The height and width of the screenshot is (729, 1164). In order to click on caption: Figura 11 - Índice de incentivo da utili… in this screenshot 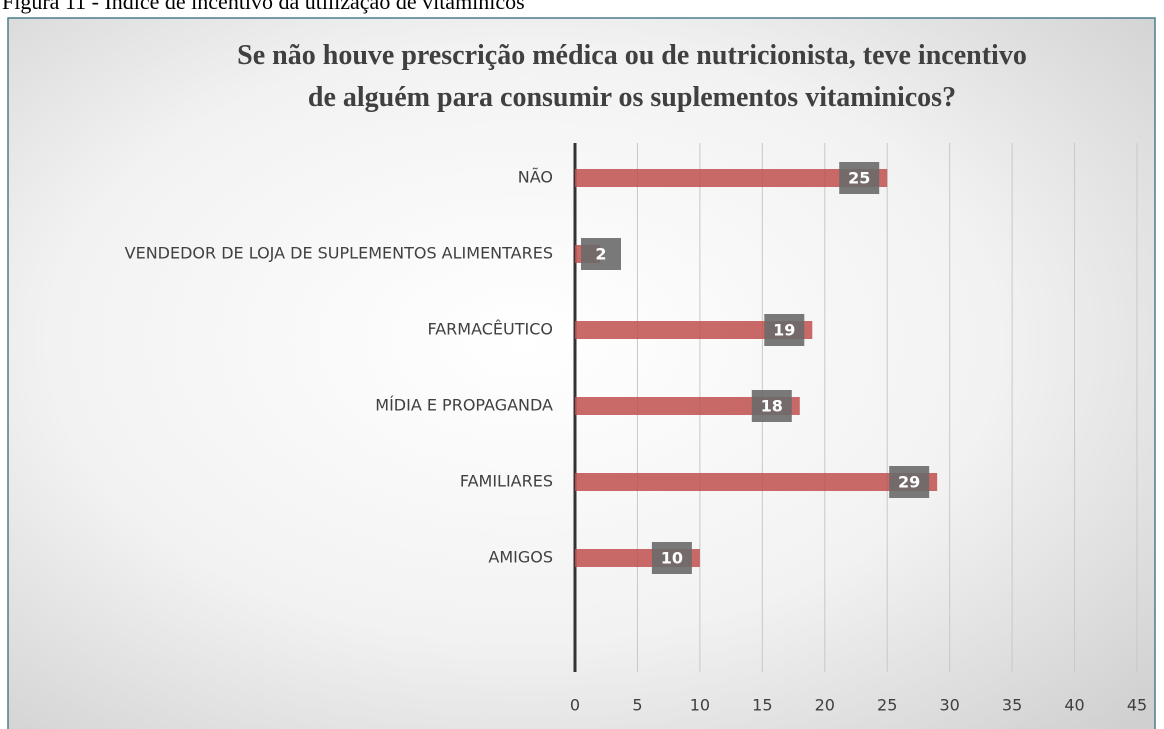, I will do `click(263, 7)`.